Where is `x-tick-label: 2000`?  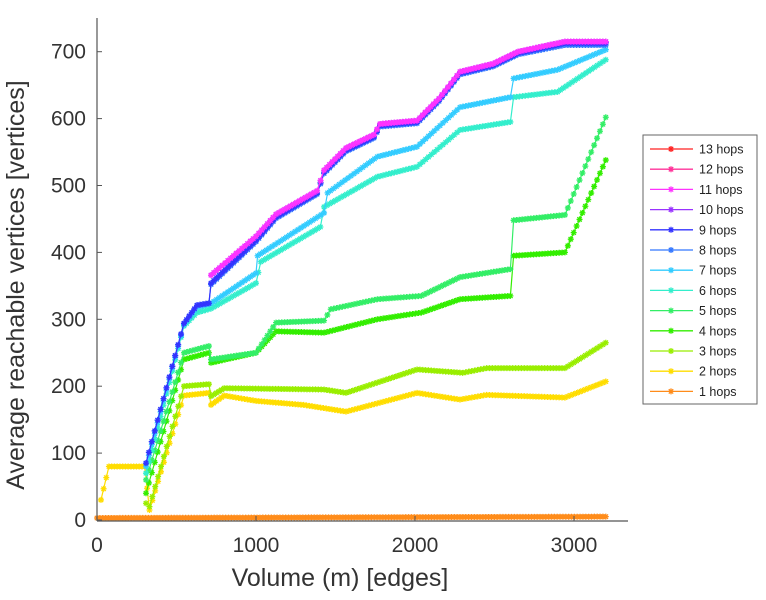 x-tick-label: 2000 is located at coordinates (415, 545).